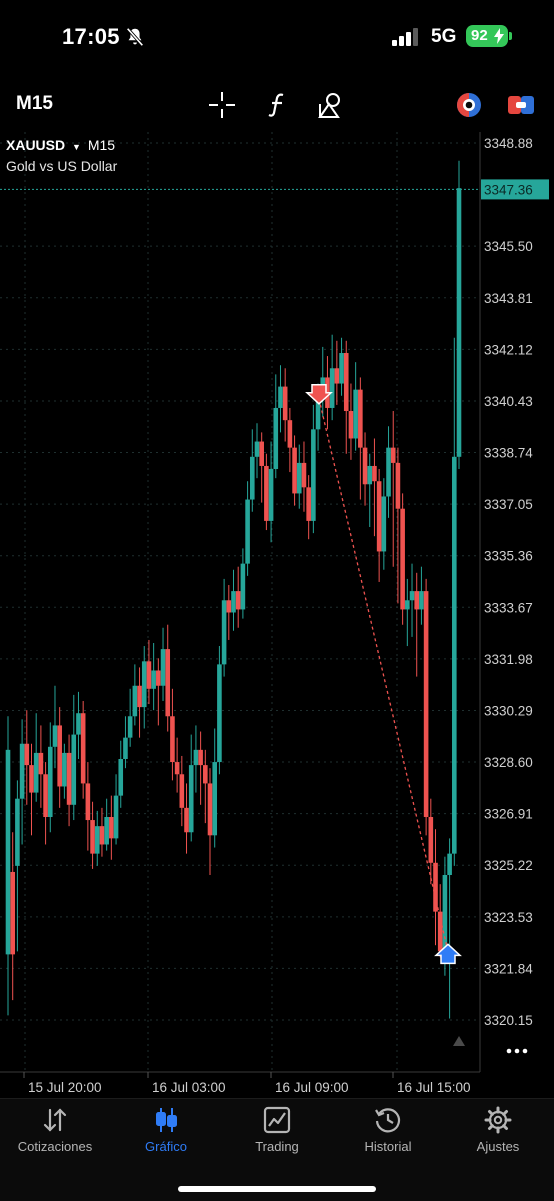 This screenshot has width=554, height=1201. What do you see at coordinates (135, 37) in the screenshot?
I see `bell-slash-icon` at bounding box center [135, 37].